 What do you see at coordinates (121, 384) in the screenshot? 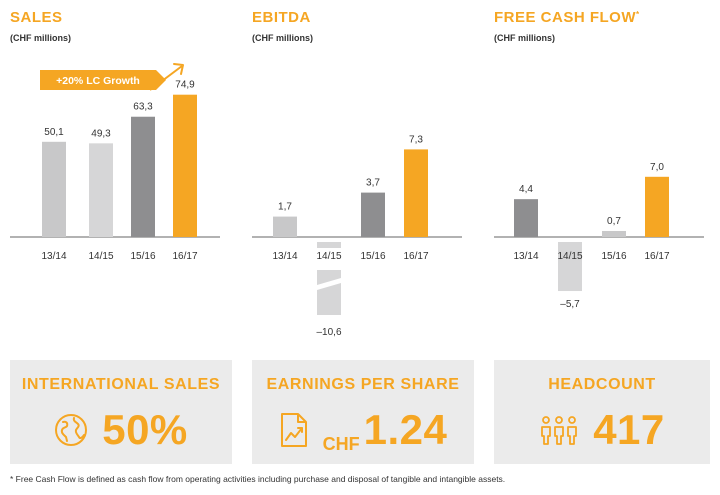
I see `kpi-title: INTERNATIONAL SALES` at bounding box center [121, 384].